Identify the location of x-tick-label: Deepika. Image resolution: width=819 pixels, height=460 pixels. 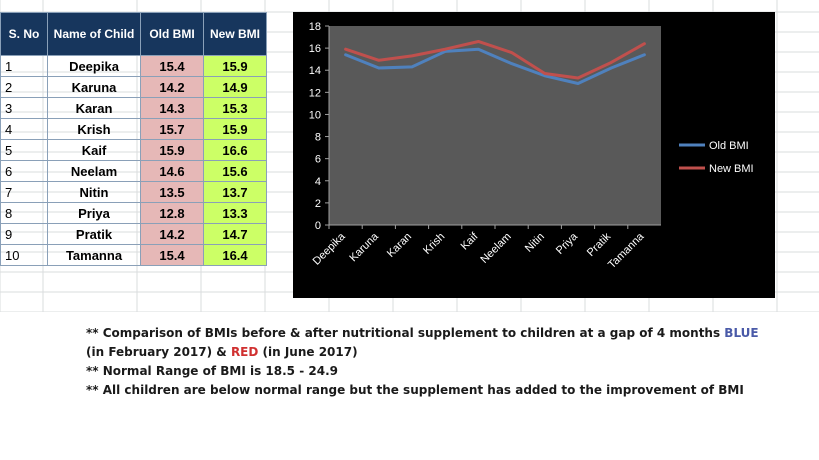
(330, 249).